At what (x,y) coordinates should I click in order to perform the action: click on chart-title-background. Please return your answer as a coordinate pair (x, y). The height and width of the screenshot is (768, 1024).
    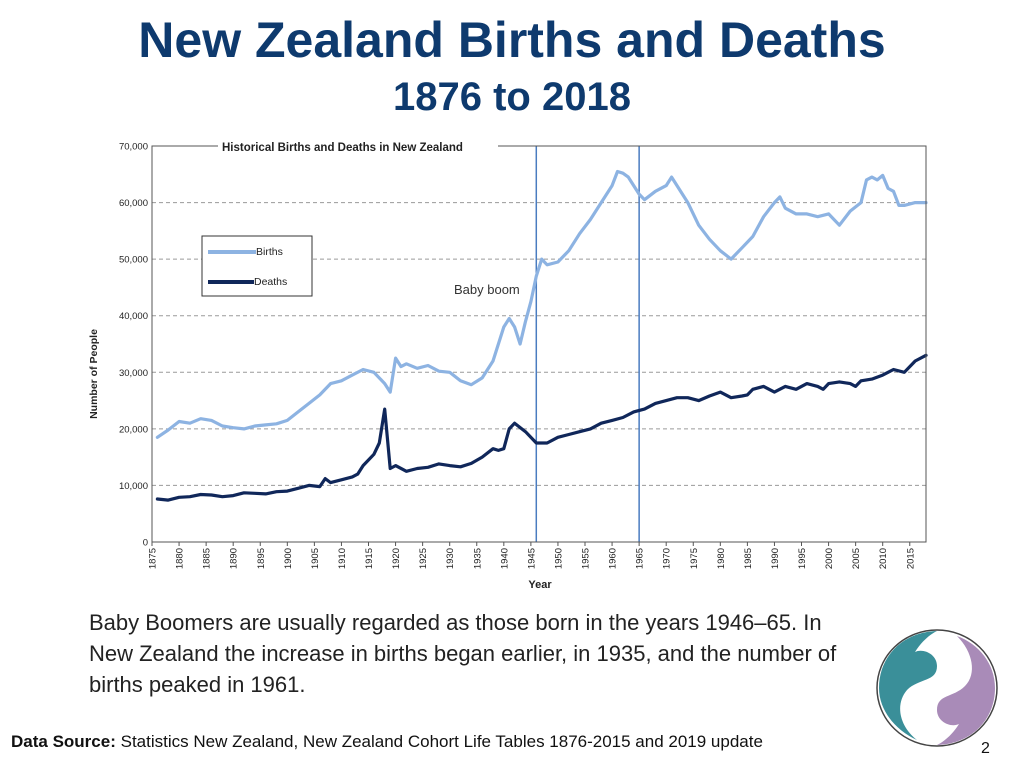
    Looking at the image, I should click on (358, 146).